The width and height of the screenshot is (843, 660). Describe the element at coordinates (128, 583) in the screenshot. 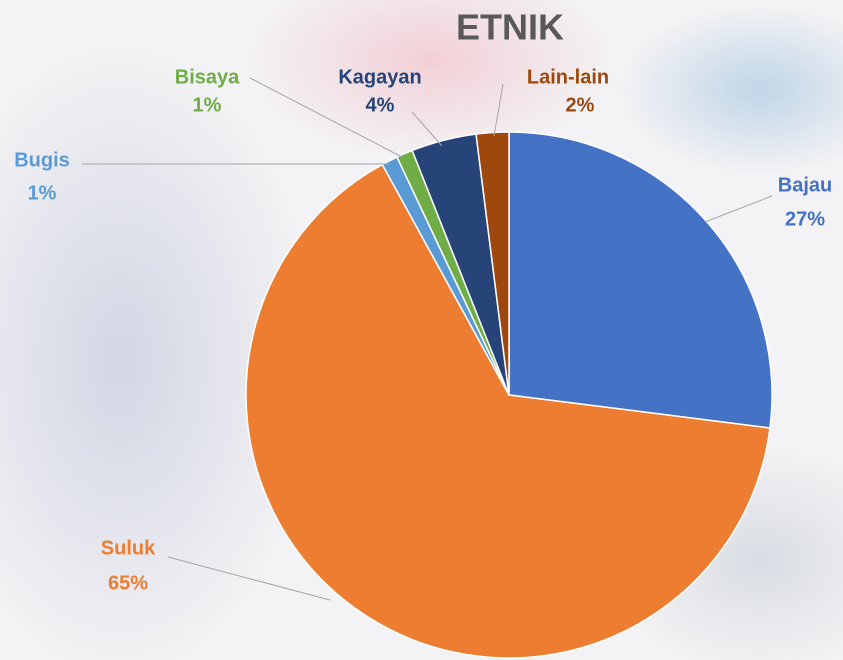

I see `slice-value-label: 65%` at that location.